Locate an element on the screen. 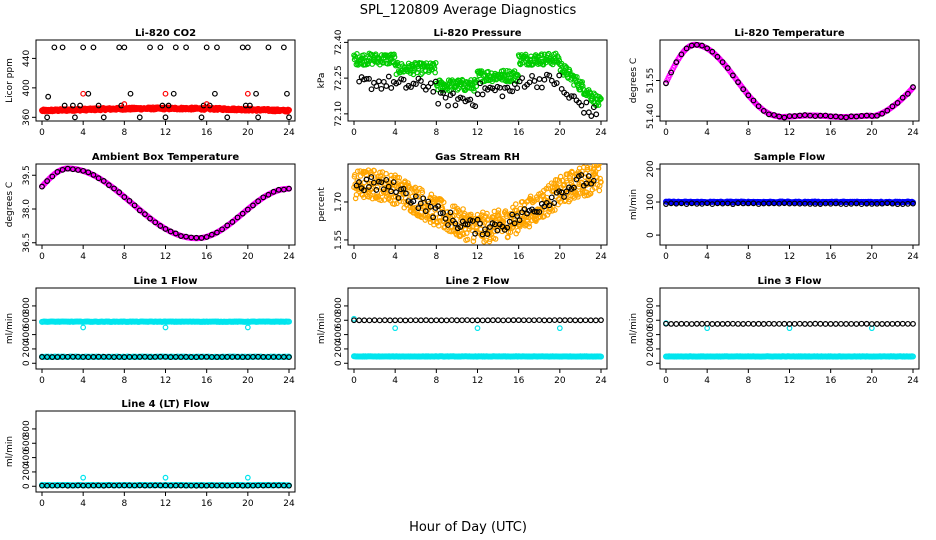 This screenshot has width=936, height=540. y-tick-label: 360 is located at coordinates (27, 116).